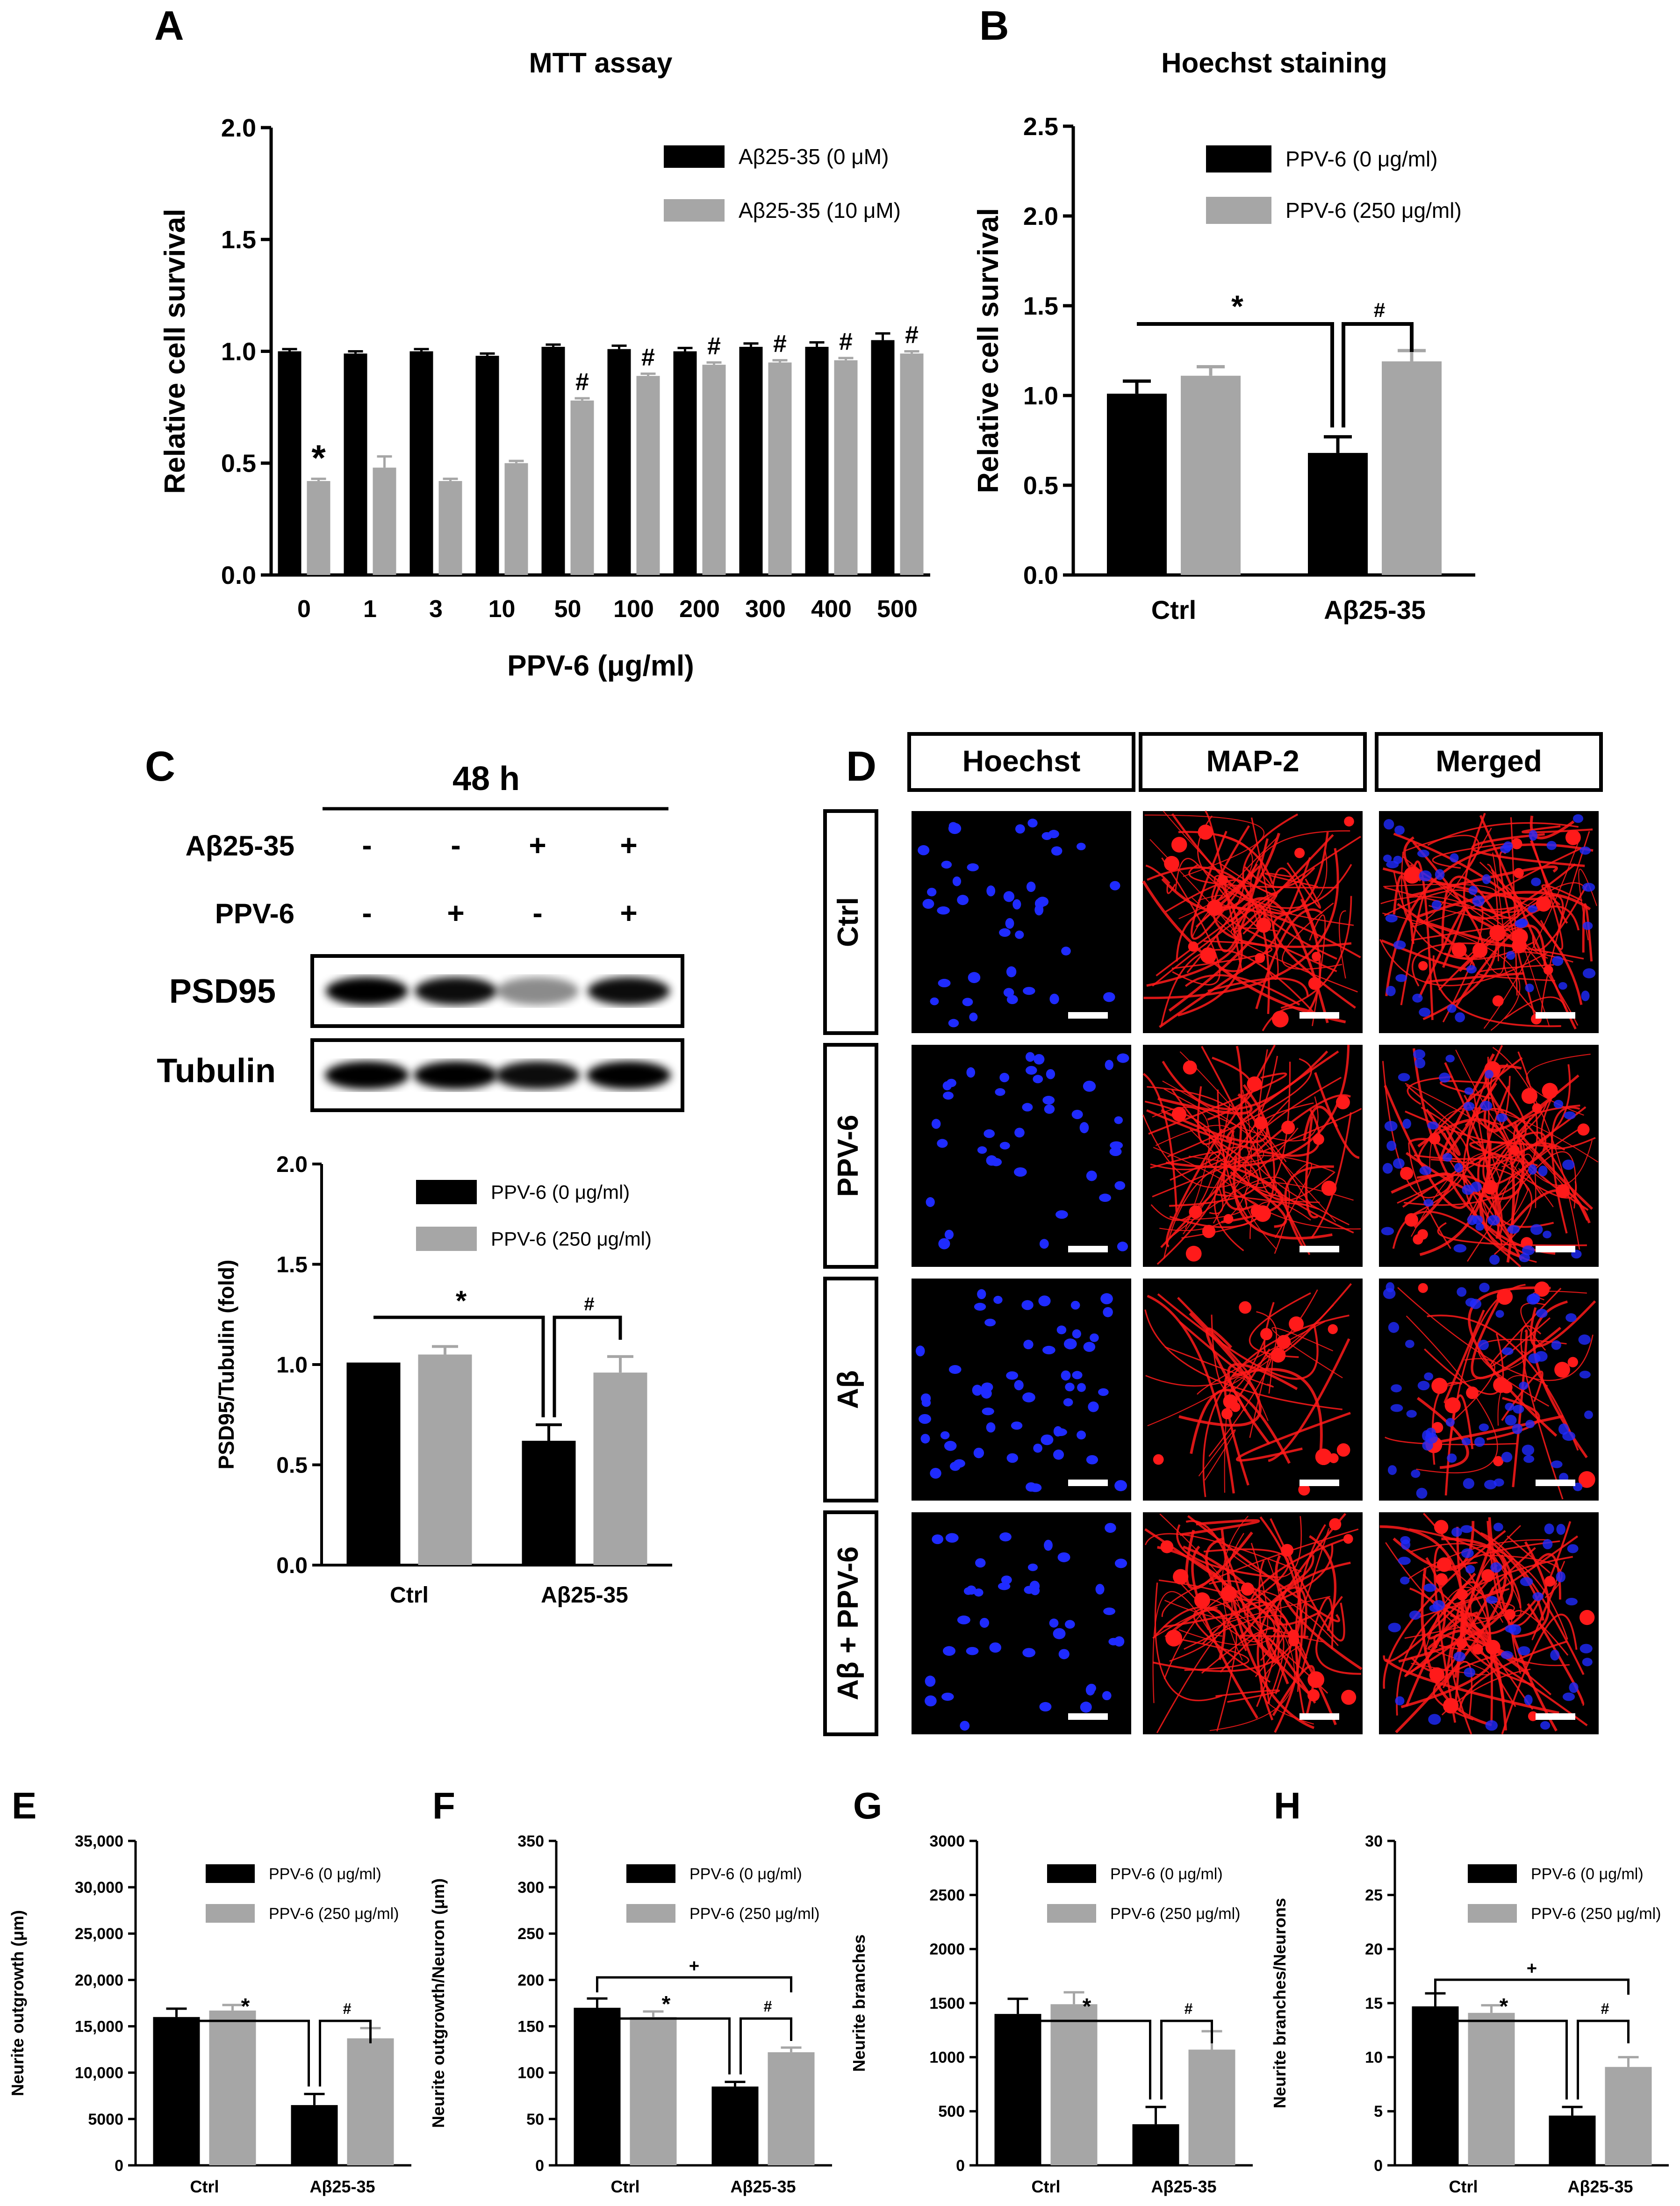 This screenshot has height=2206, width=1680. I want to click on y-tick-label: 5000, so click(105, 2119).